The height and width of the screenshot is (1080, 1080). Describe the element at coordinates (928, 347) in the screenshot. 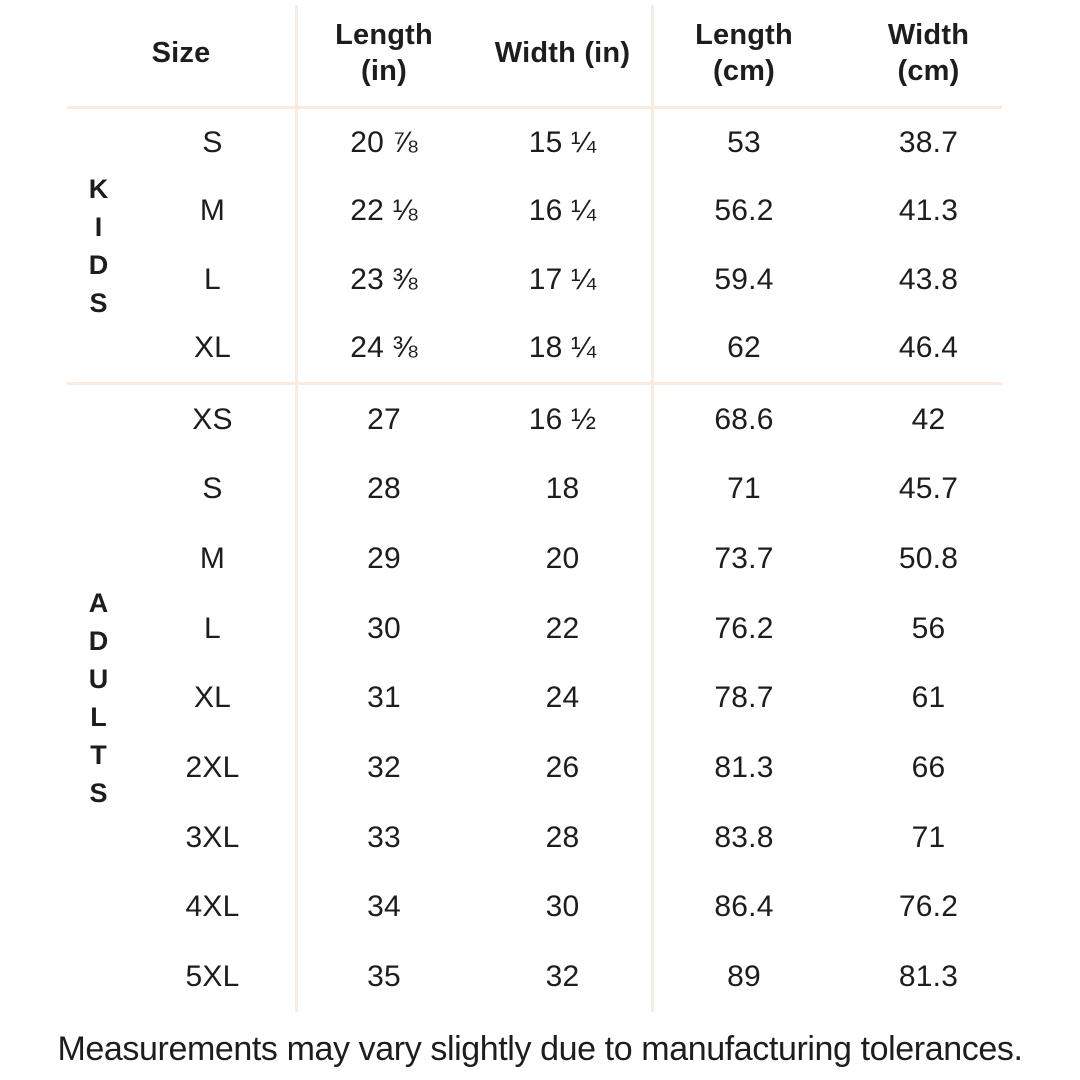

I see `width-cm-cell: 46.4` at that location.